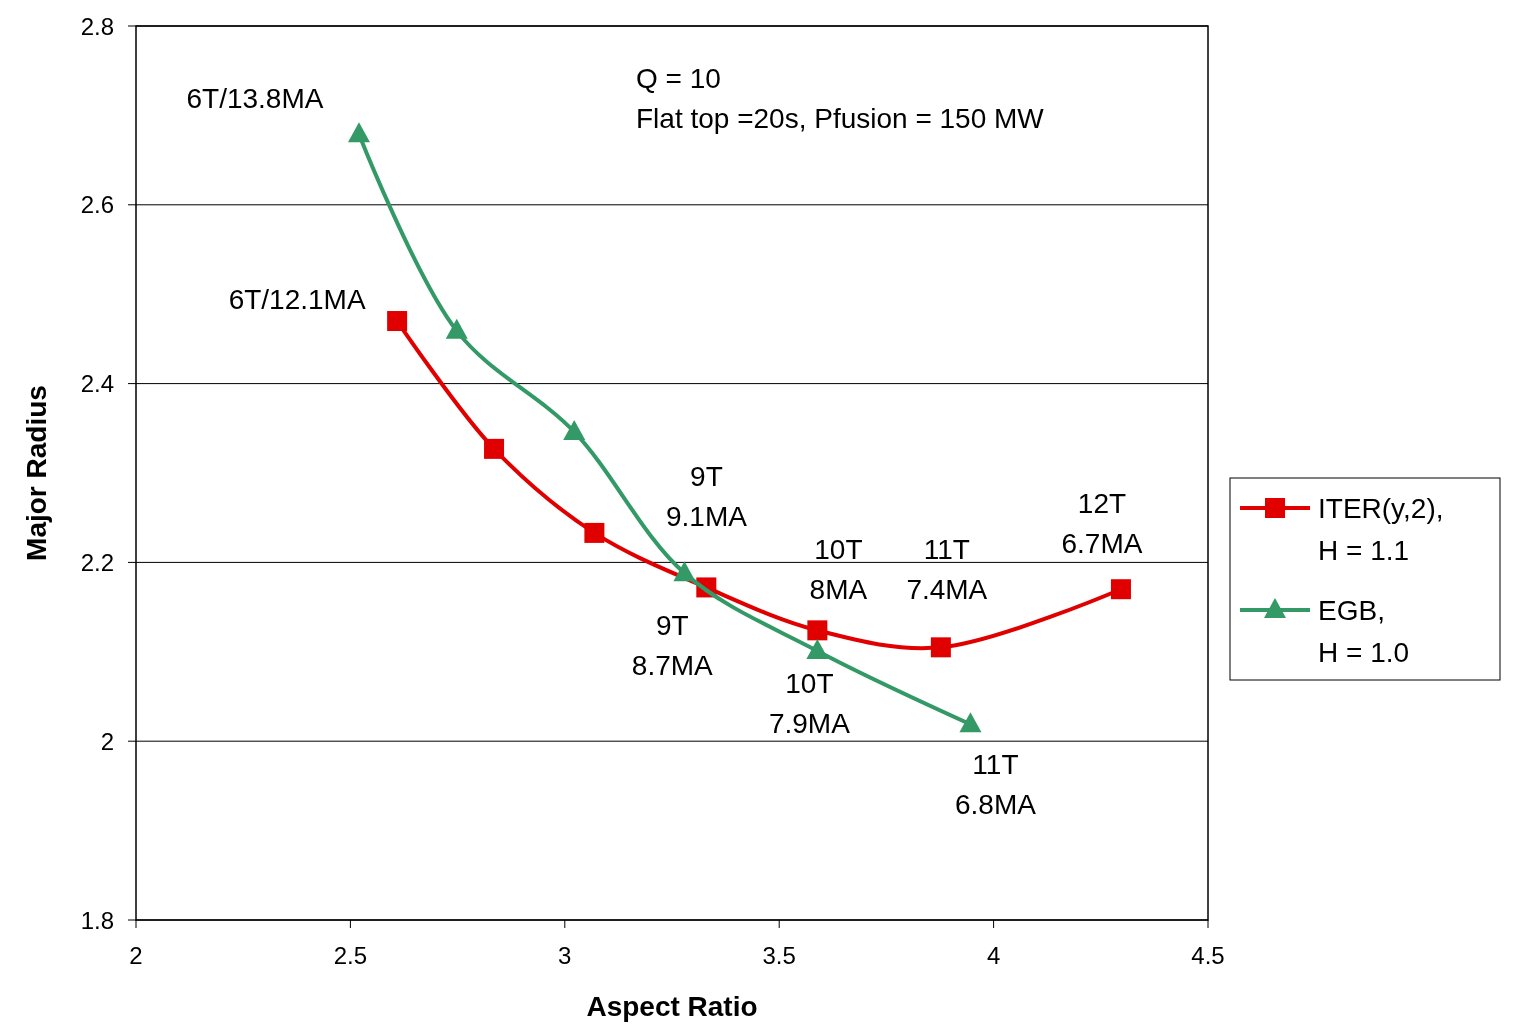 The height and width of the screenshot is (1029, 1516). What do you see at coordinates (1102, 523) in the screenshot?
I see `annotation: 12T 6.7MA` at bounding box center [1102, 523].